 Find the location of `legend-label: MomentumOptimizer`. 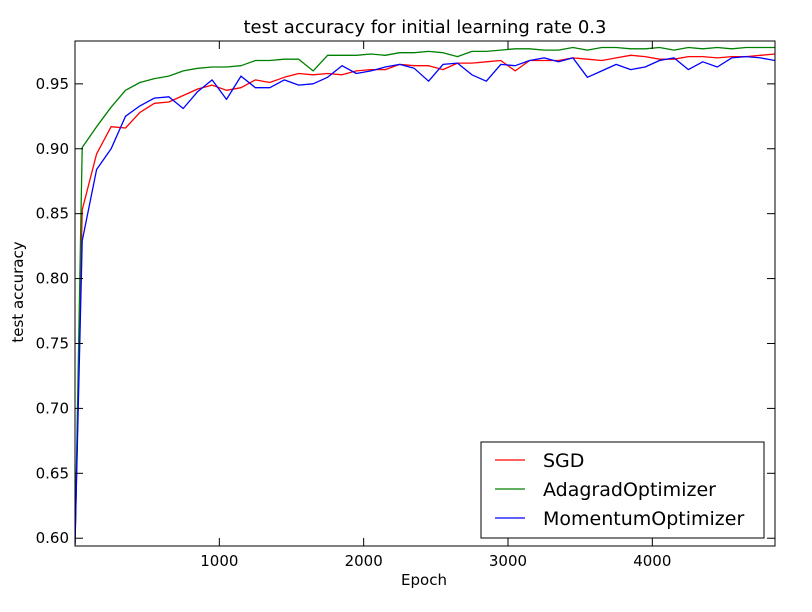

legend-label: MomentumOptimizer is located at coordinates (643, 519).